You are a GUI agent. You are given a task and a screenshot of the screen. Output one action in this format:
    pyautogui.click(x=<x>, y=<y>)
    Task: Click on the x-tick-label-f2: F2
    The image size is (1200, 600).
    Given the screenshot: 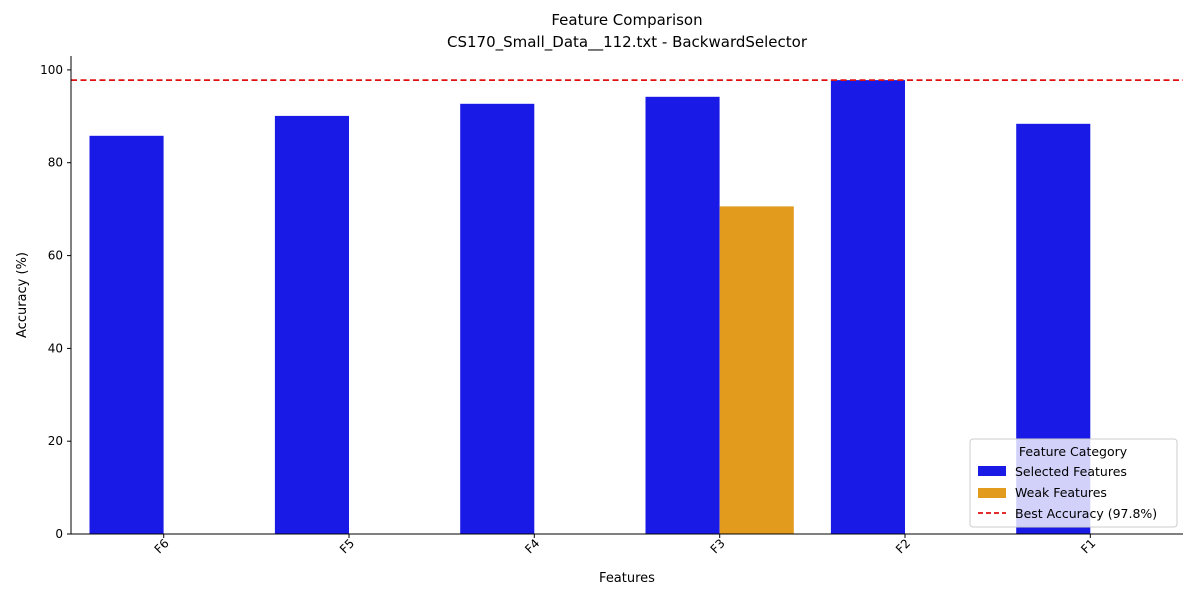 What is the action you would take?
    pyautogui.click(x=903, y=546)
    